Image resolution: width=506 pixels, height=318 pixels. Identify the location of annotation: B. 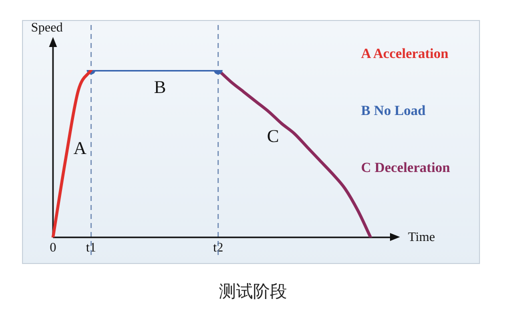
(160, 87).